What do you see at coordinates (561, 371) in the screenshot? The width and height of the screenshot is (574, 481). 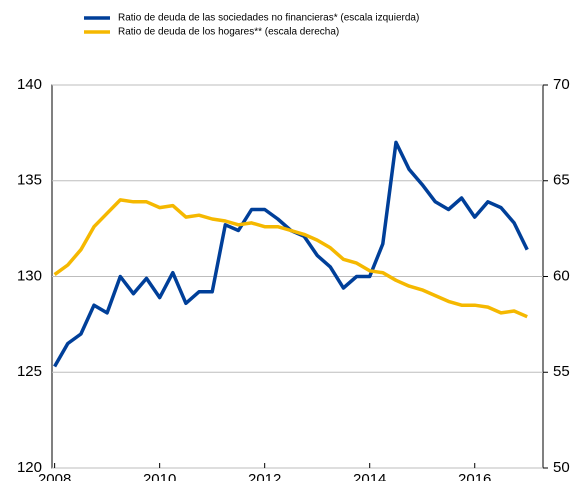 I see `y2-tick-label: 55` at bounding box center [561, 371].